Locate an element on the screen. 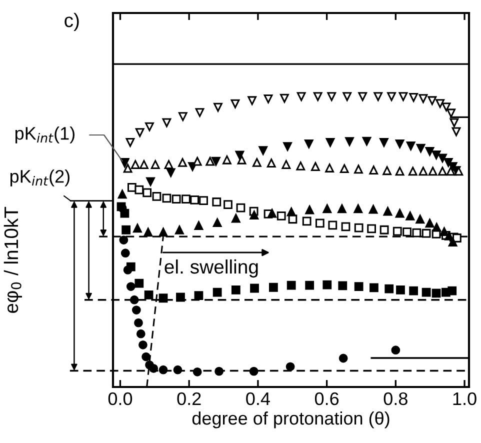 The image size is (481, 443). text: c) is located at coordinates (71, 22).